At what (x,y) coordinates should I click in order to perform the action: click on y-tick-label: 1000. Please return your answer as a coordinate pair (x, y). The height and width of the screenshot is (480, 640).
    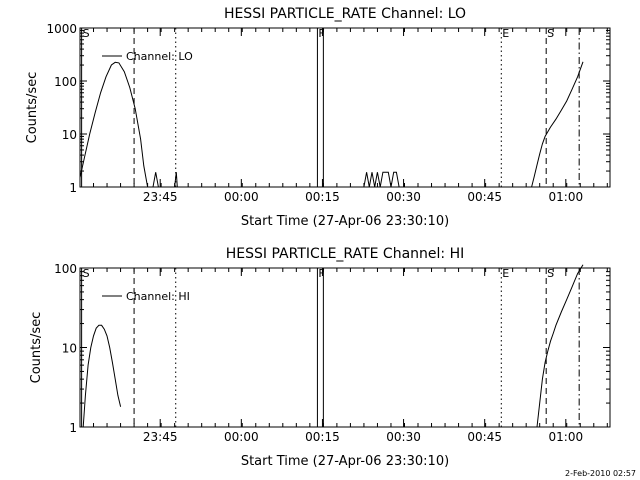
    Looking at the image, I should click on (61, 29).